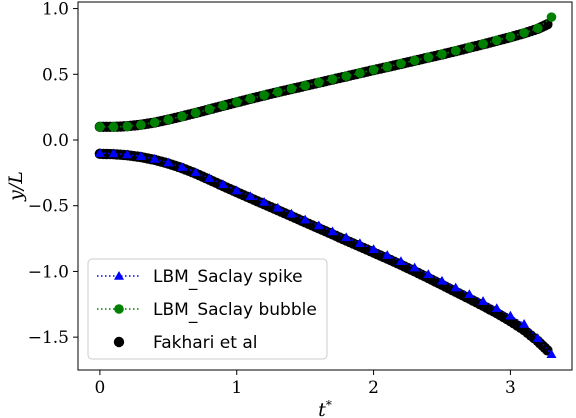 This screenshot has width=576, height=418. What do you see at coordinates (547, 24) in the screenshot?
I see `reference-point` at bounding box center [547, 24].